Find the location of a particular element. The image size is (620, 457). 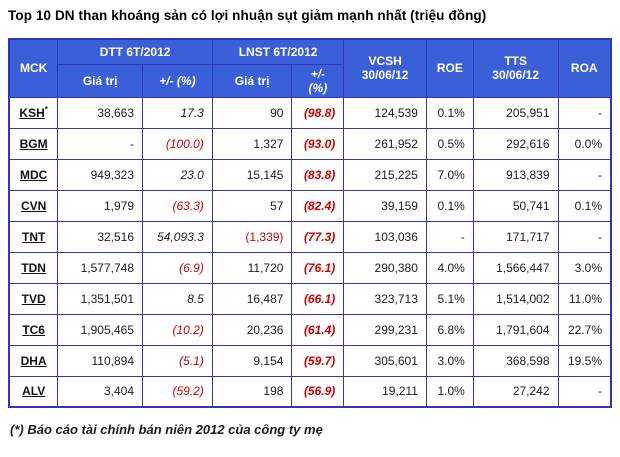

roa-cell: 19.5% is located at coordinates (584, 360).